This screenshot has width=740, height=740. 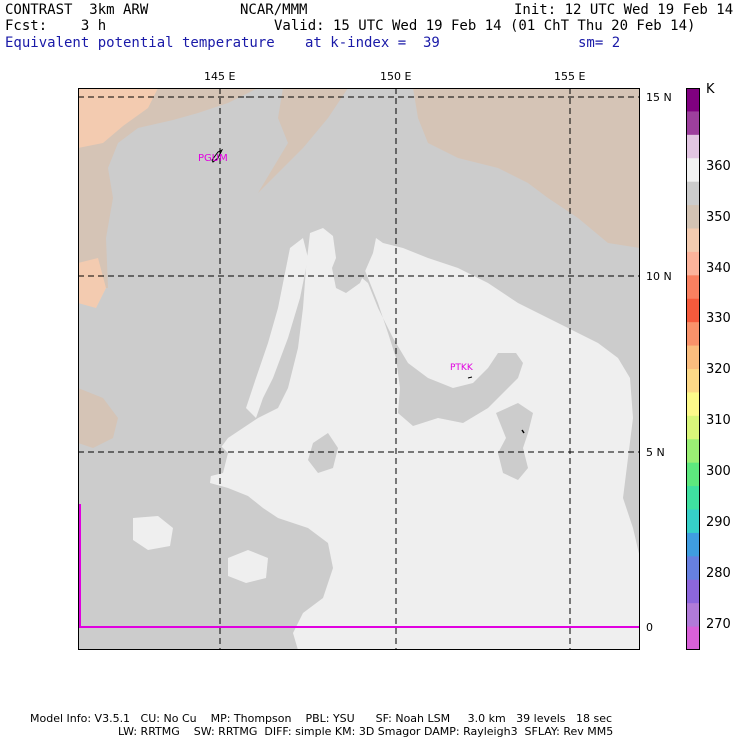 What do you see at coordinates (718, 573) in the screenshot?
I see `colorbar-label-280: 280` at bounding box center [718, 573].